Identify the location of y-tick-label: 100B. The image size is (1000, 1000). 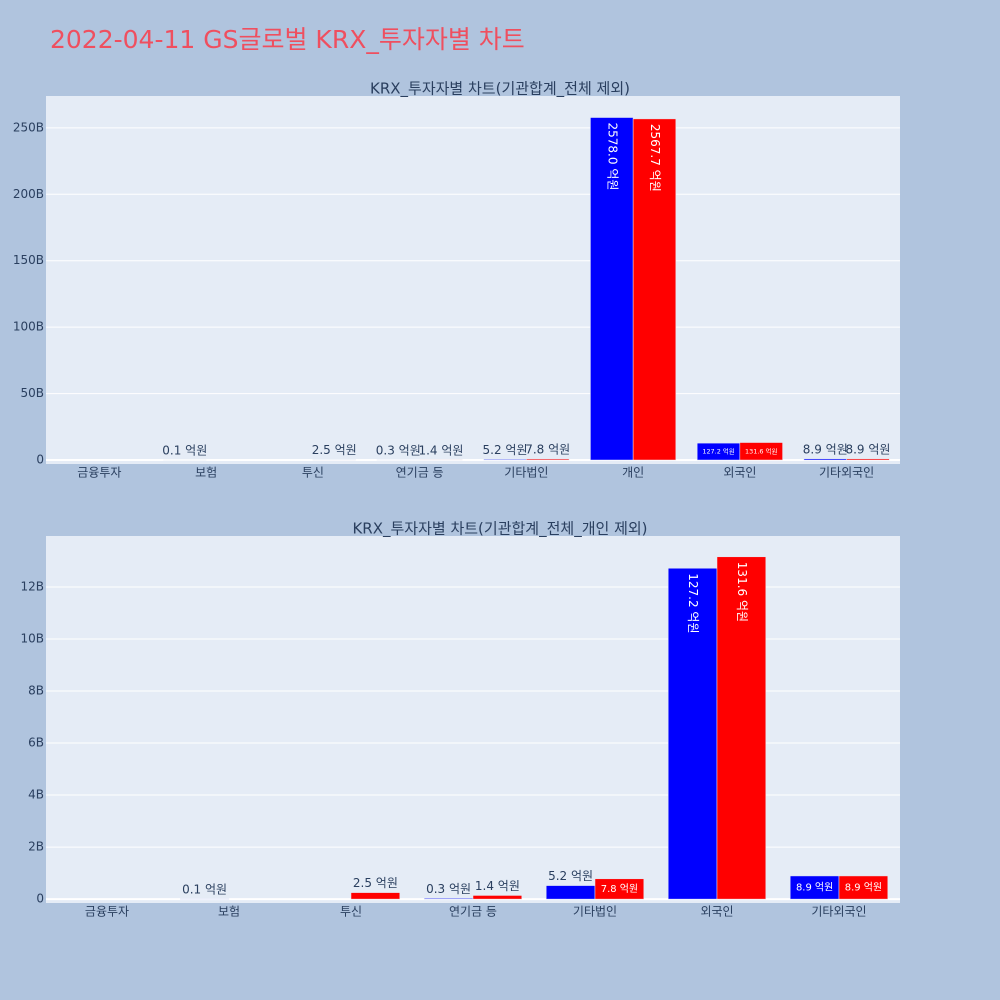
(28, 327).